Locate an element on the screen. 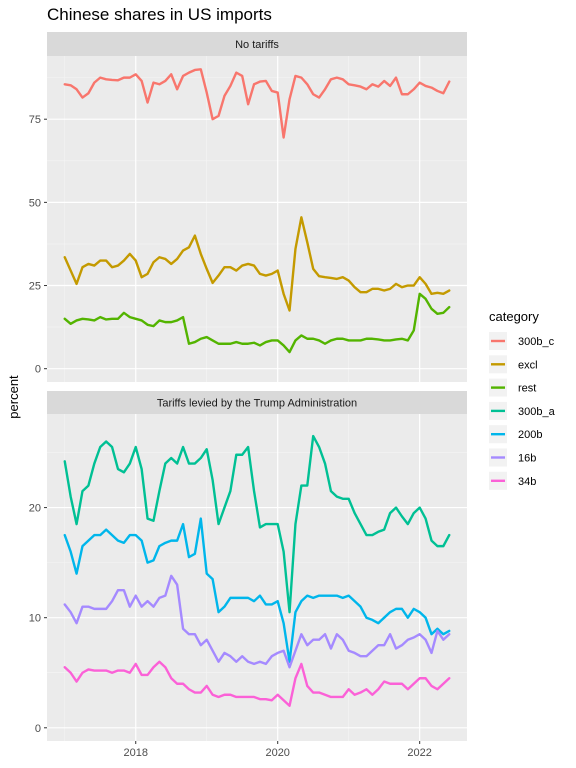 The height and width of the screenshot is (768, 576). series-line-200b is located at coordinates (257, 590).